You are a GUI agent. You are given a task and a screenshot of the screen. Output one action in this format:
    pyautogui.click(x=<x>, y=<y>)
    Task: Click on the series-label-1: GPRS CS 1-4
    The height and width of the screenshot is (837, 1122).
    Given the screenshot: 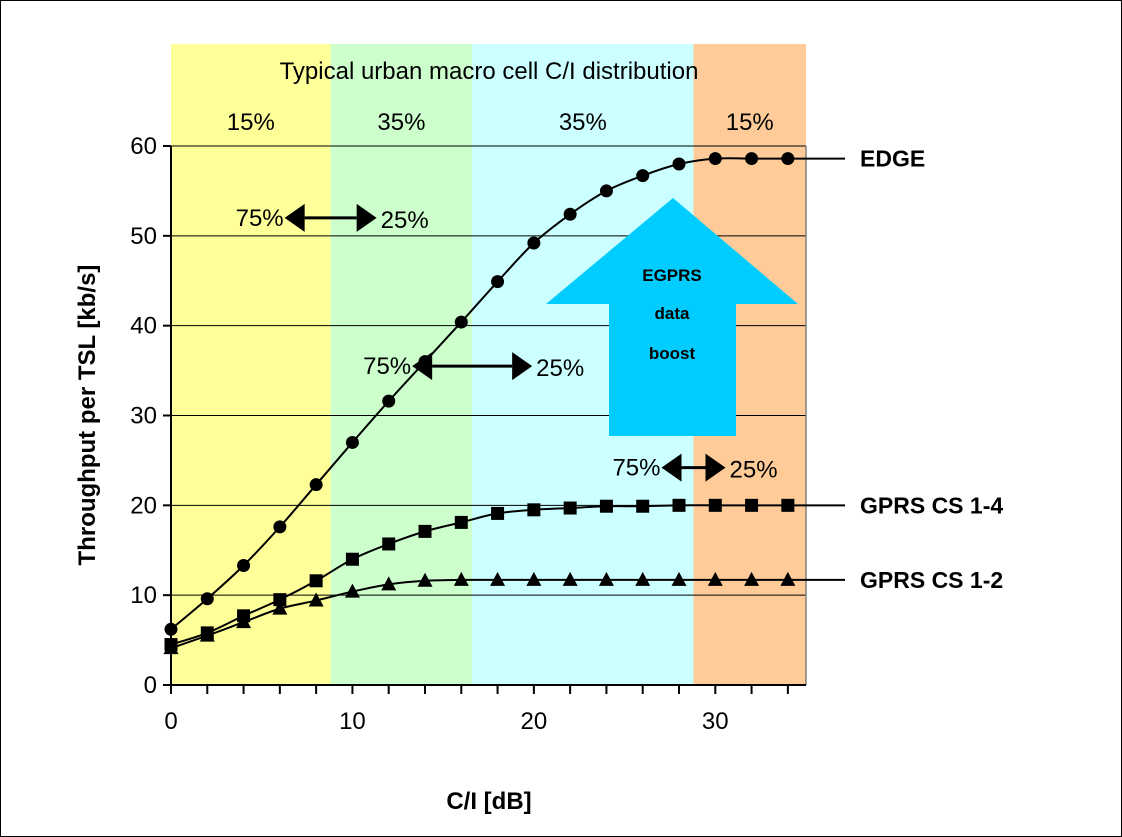 What is the action you would take?
    pyautogui.click(x=931, y=505)
    